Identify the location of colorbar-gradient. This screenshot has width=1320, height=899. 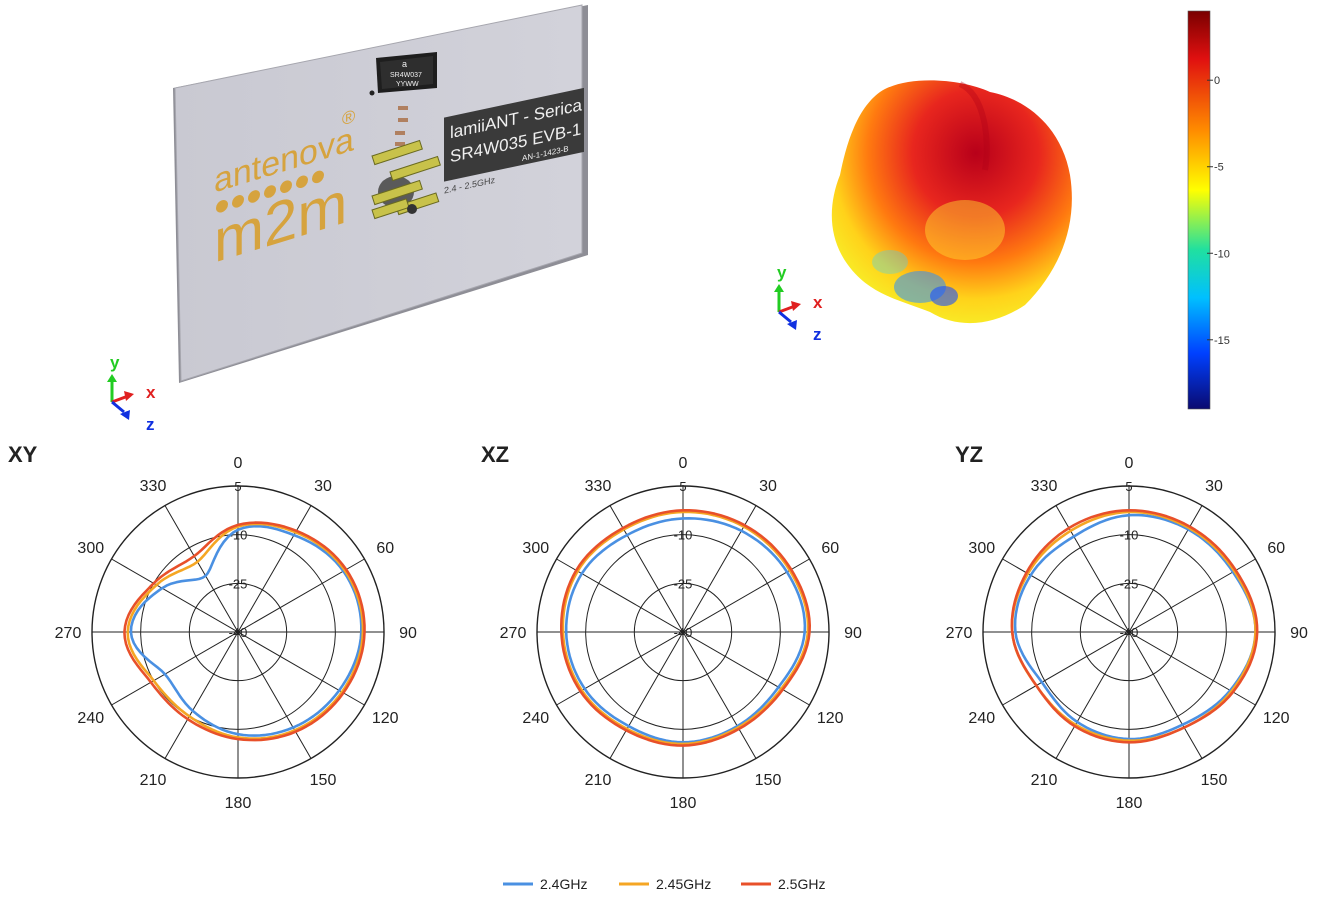
(1199, 210).